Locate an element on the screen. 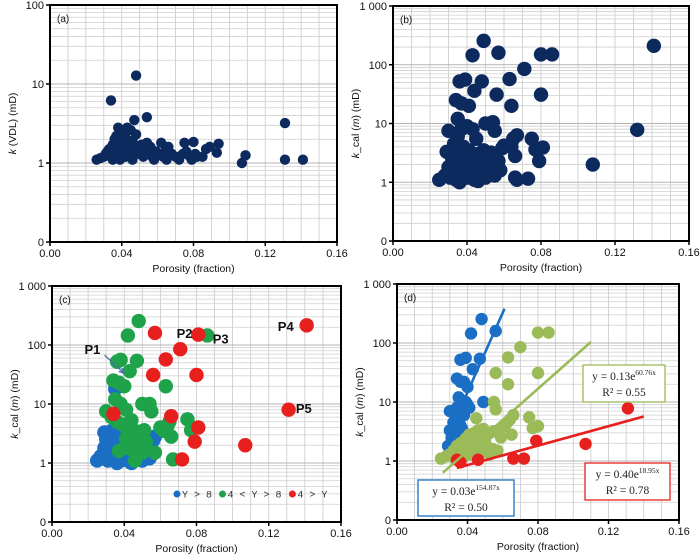 This screenshot has width=700, height=554. legend: Y > 8 4 < Y > 8 4 > Y is located at coordinates (250, 496).